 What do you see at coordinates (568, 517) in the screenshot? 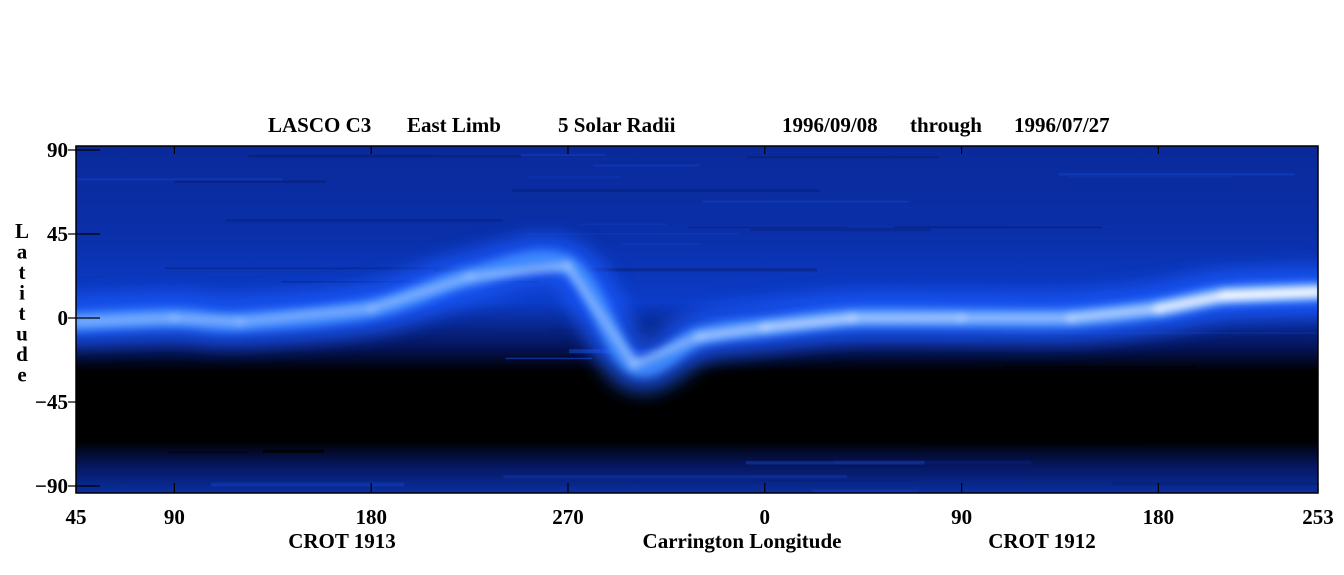
I see `x-tick-label: 270` at bounding box center [568, 517].